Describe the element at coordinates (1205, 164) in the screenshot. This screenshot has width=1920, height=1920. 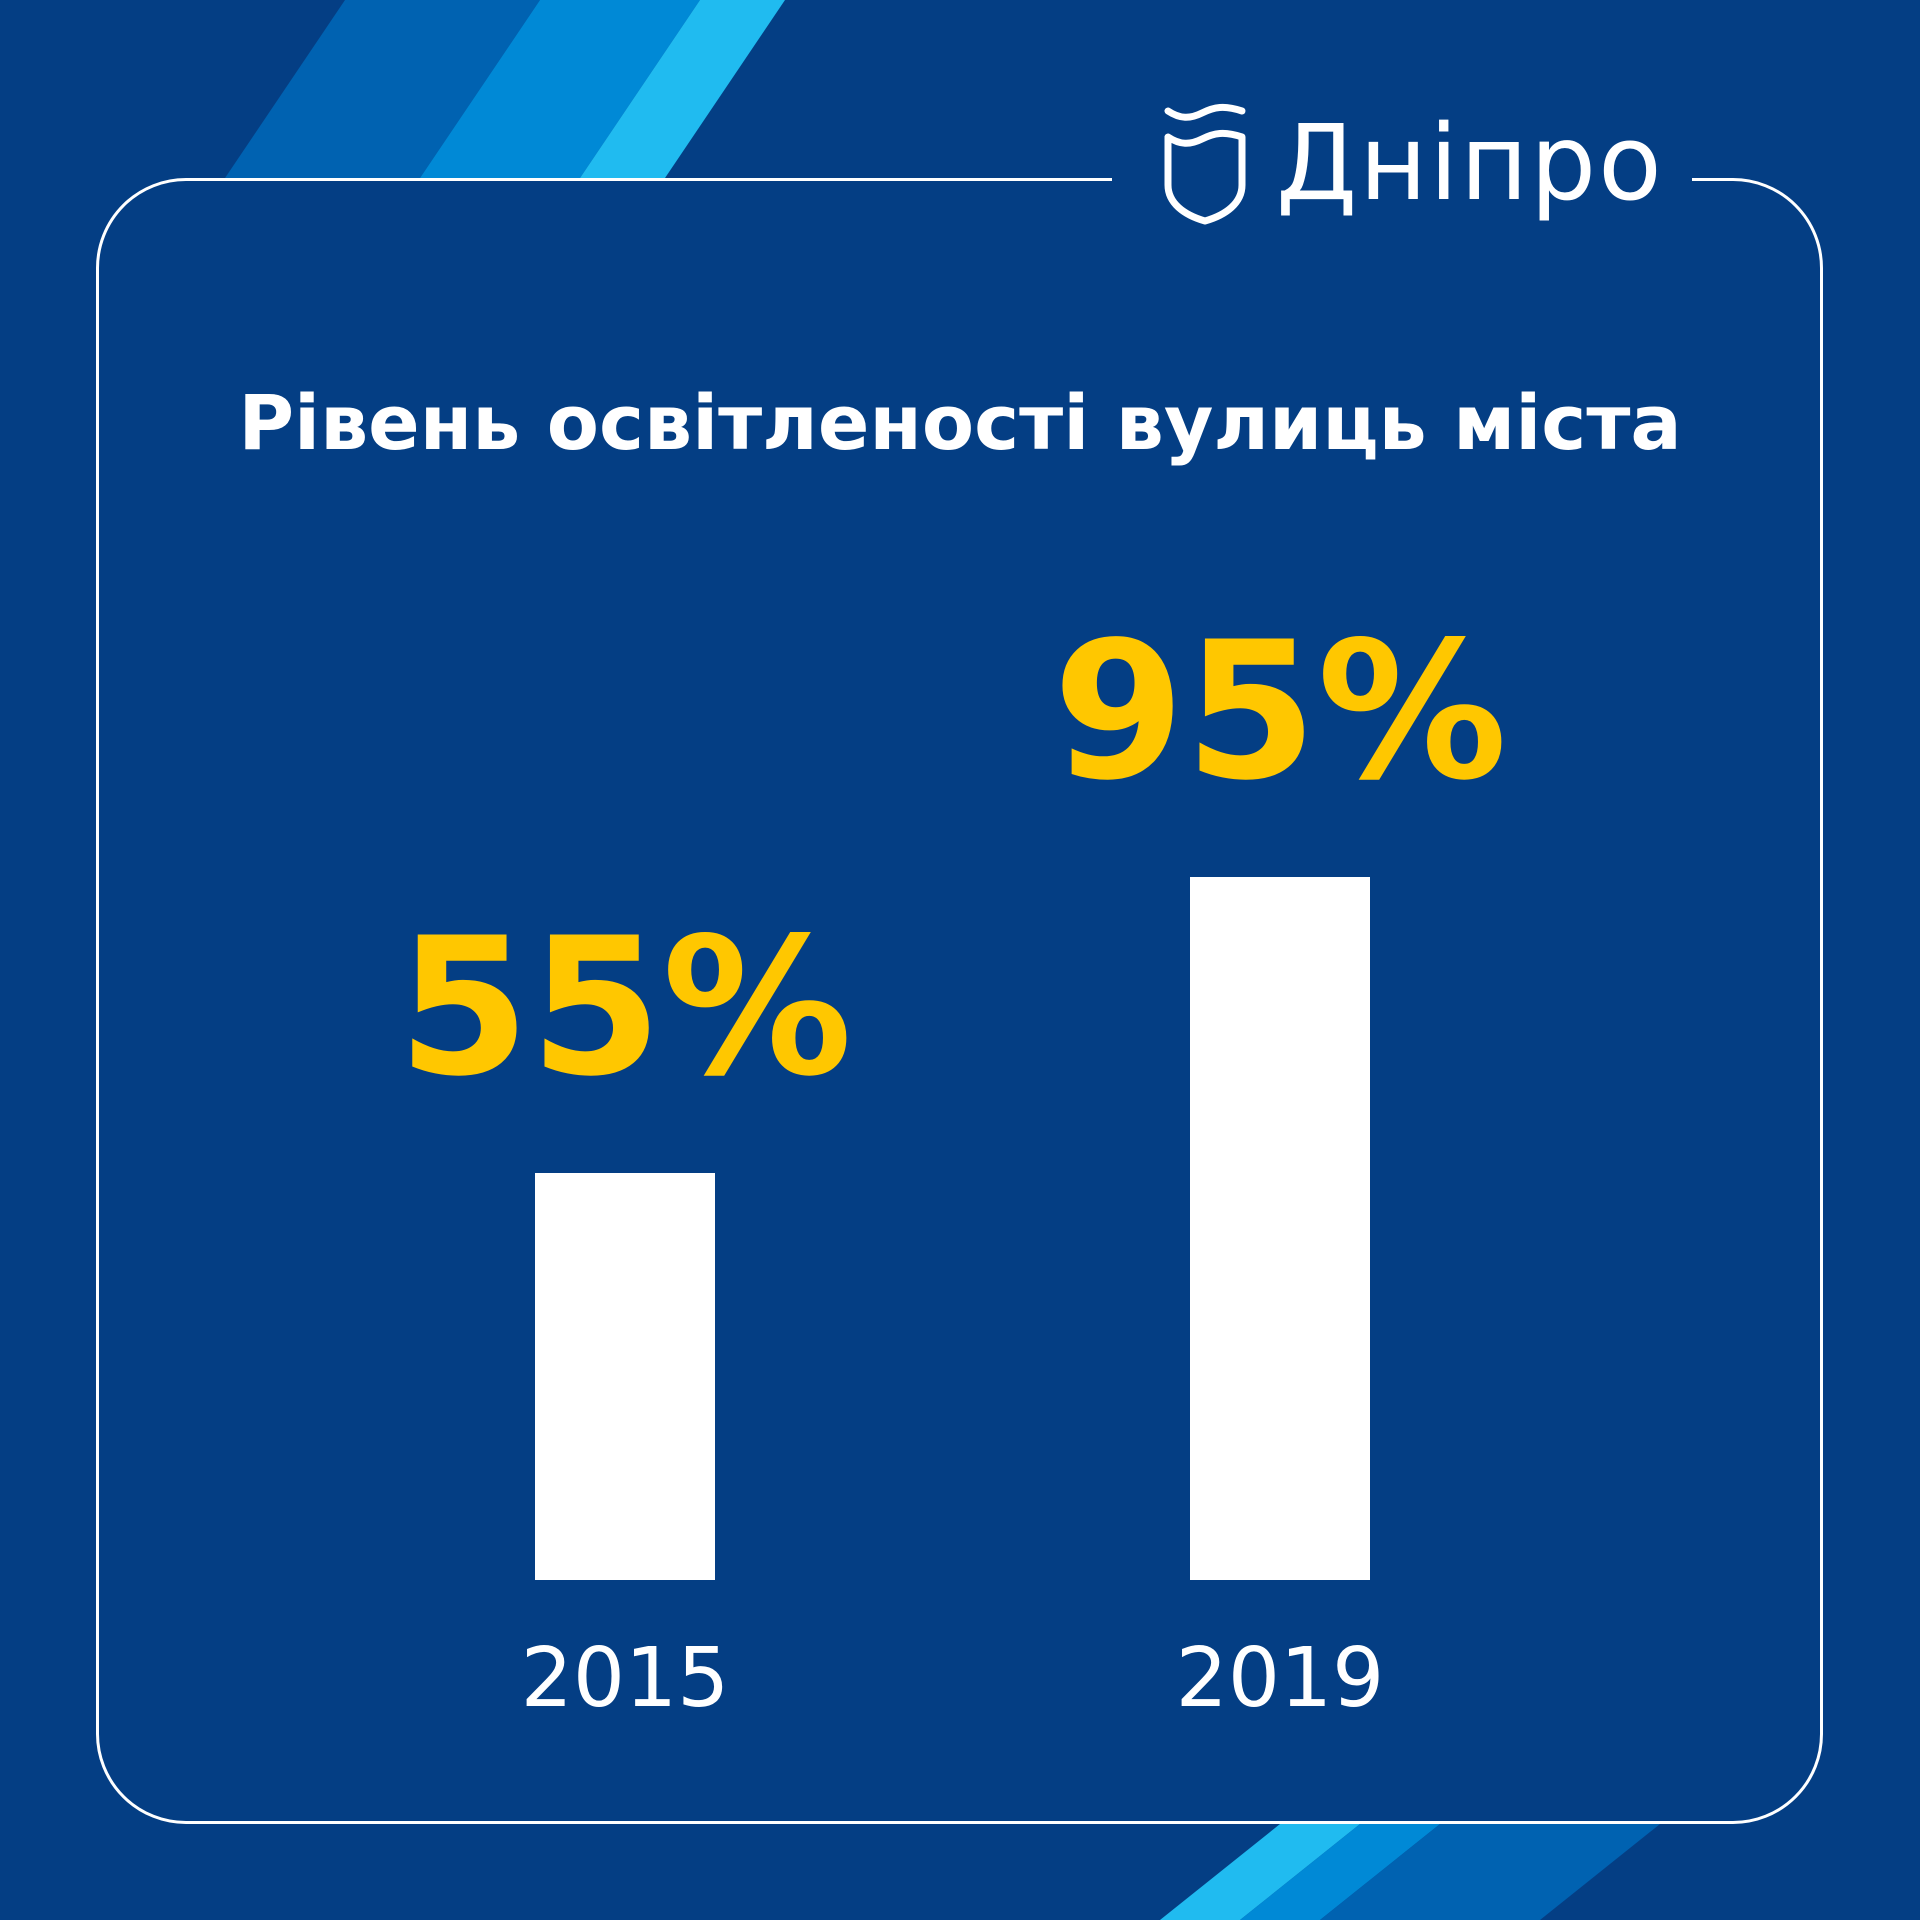
I see `shield-icon` at that location.